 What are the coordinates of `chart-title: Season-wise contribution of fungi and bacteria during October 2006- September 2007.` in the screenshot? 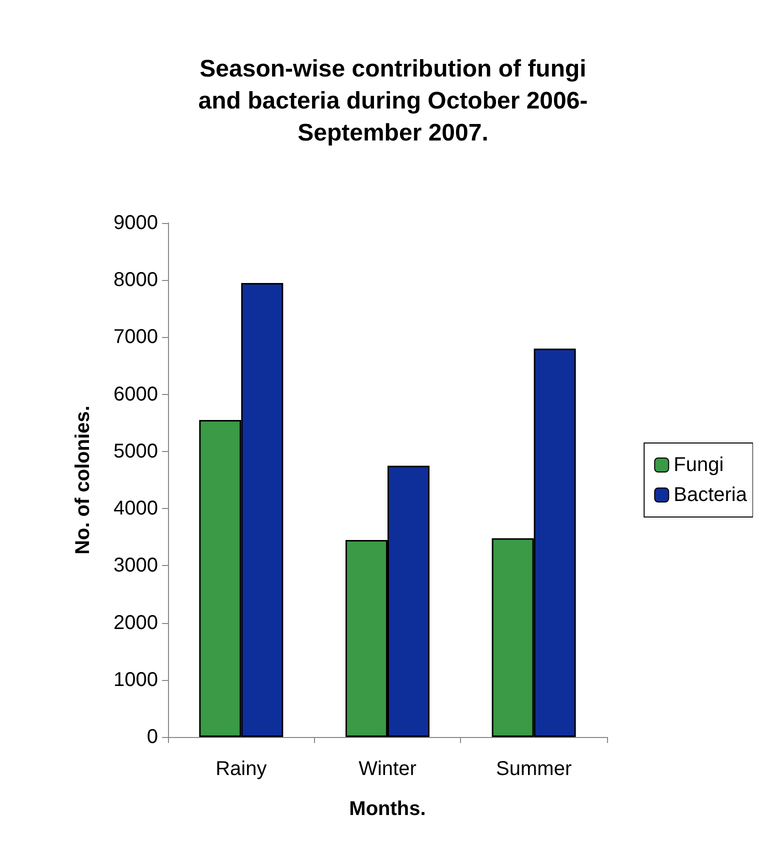 It's located at (393, 101).